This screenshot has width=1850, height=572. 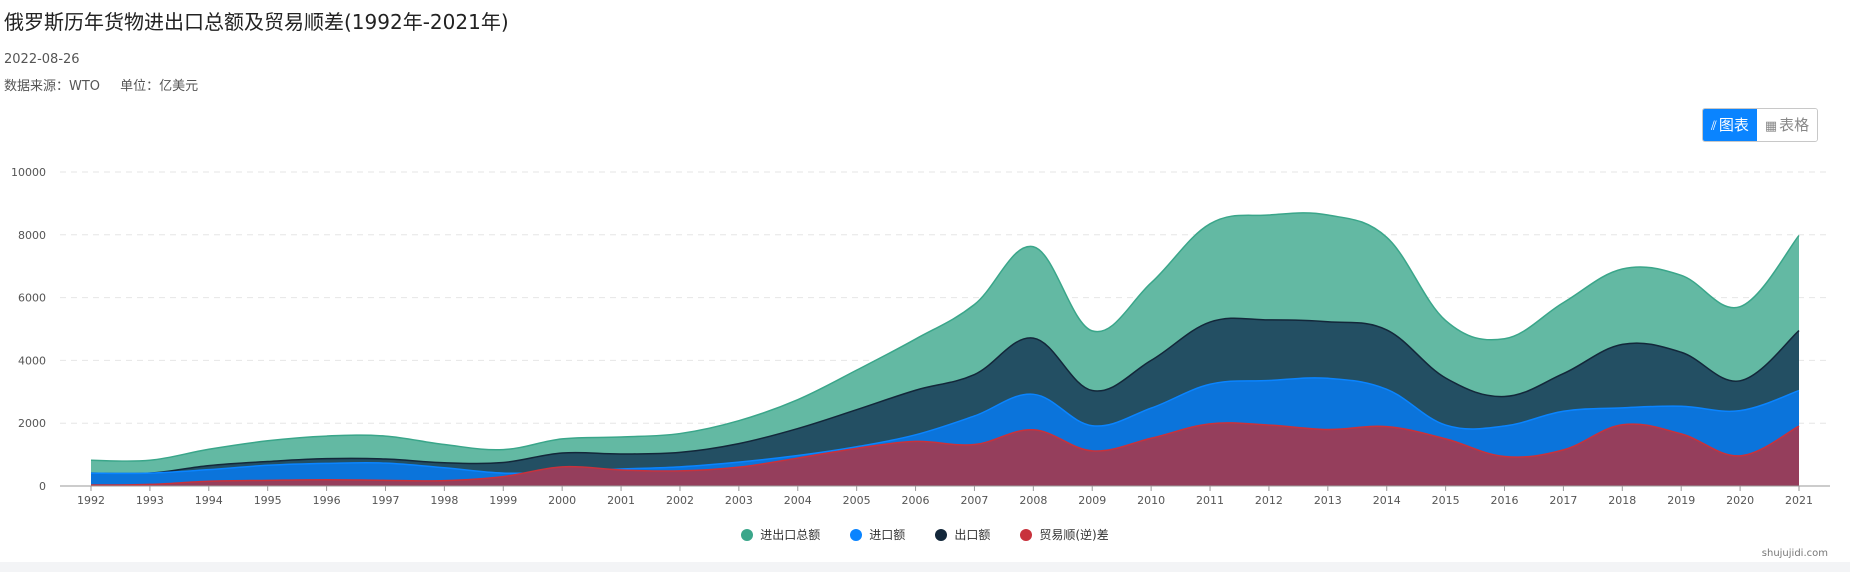 What do you see at coordinates (562, 500) in the screenshot?
I see `x-tick-label: 2000` at bounding box center [562, 500].